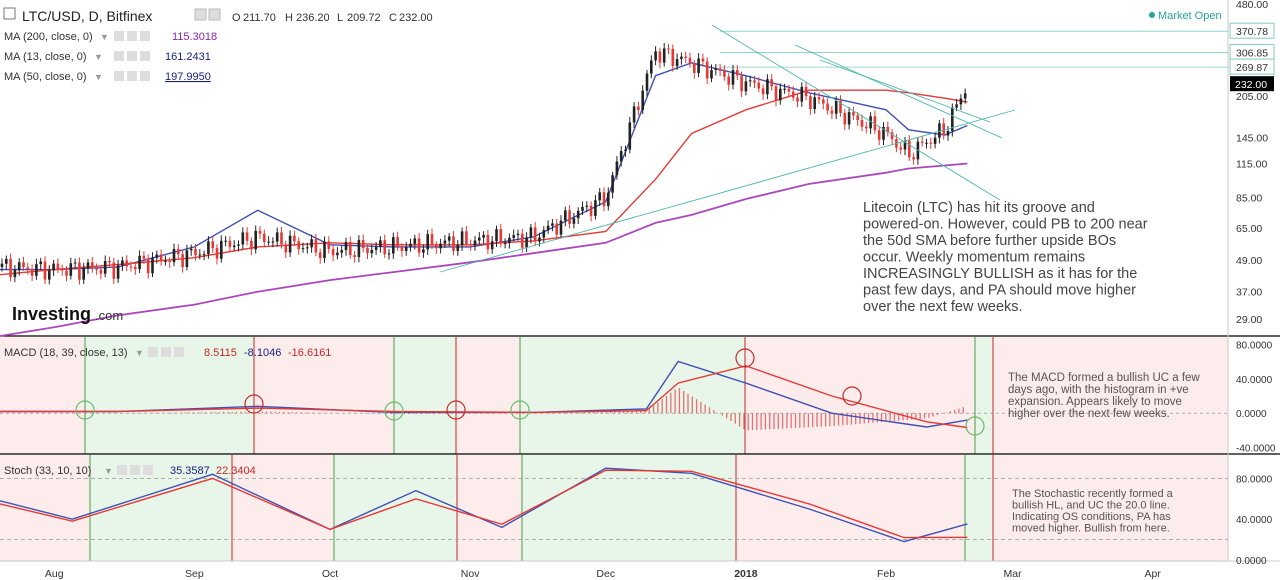 The image size is (1280, 580). Describe the element at coordinates (1093, 494) in the screenshot. I see `annotation-line: The Stochastic recently formed a` at that location.